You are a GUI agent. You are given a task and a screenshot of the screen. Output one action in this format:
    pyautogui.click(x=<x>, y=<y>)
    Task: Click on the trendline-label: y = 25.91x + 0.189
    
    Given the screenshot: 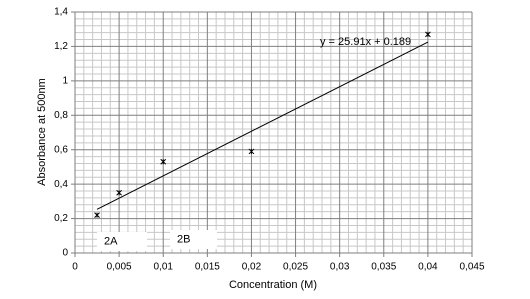 What is the action you would take?
    pyautogui.click(x=365, y=42)
    